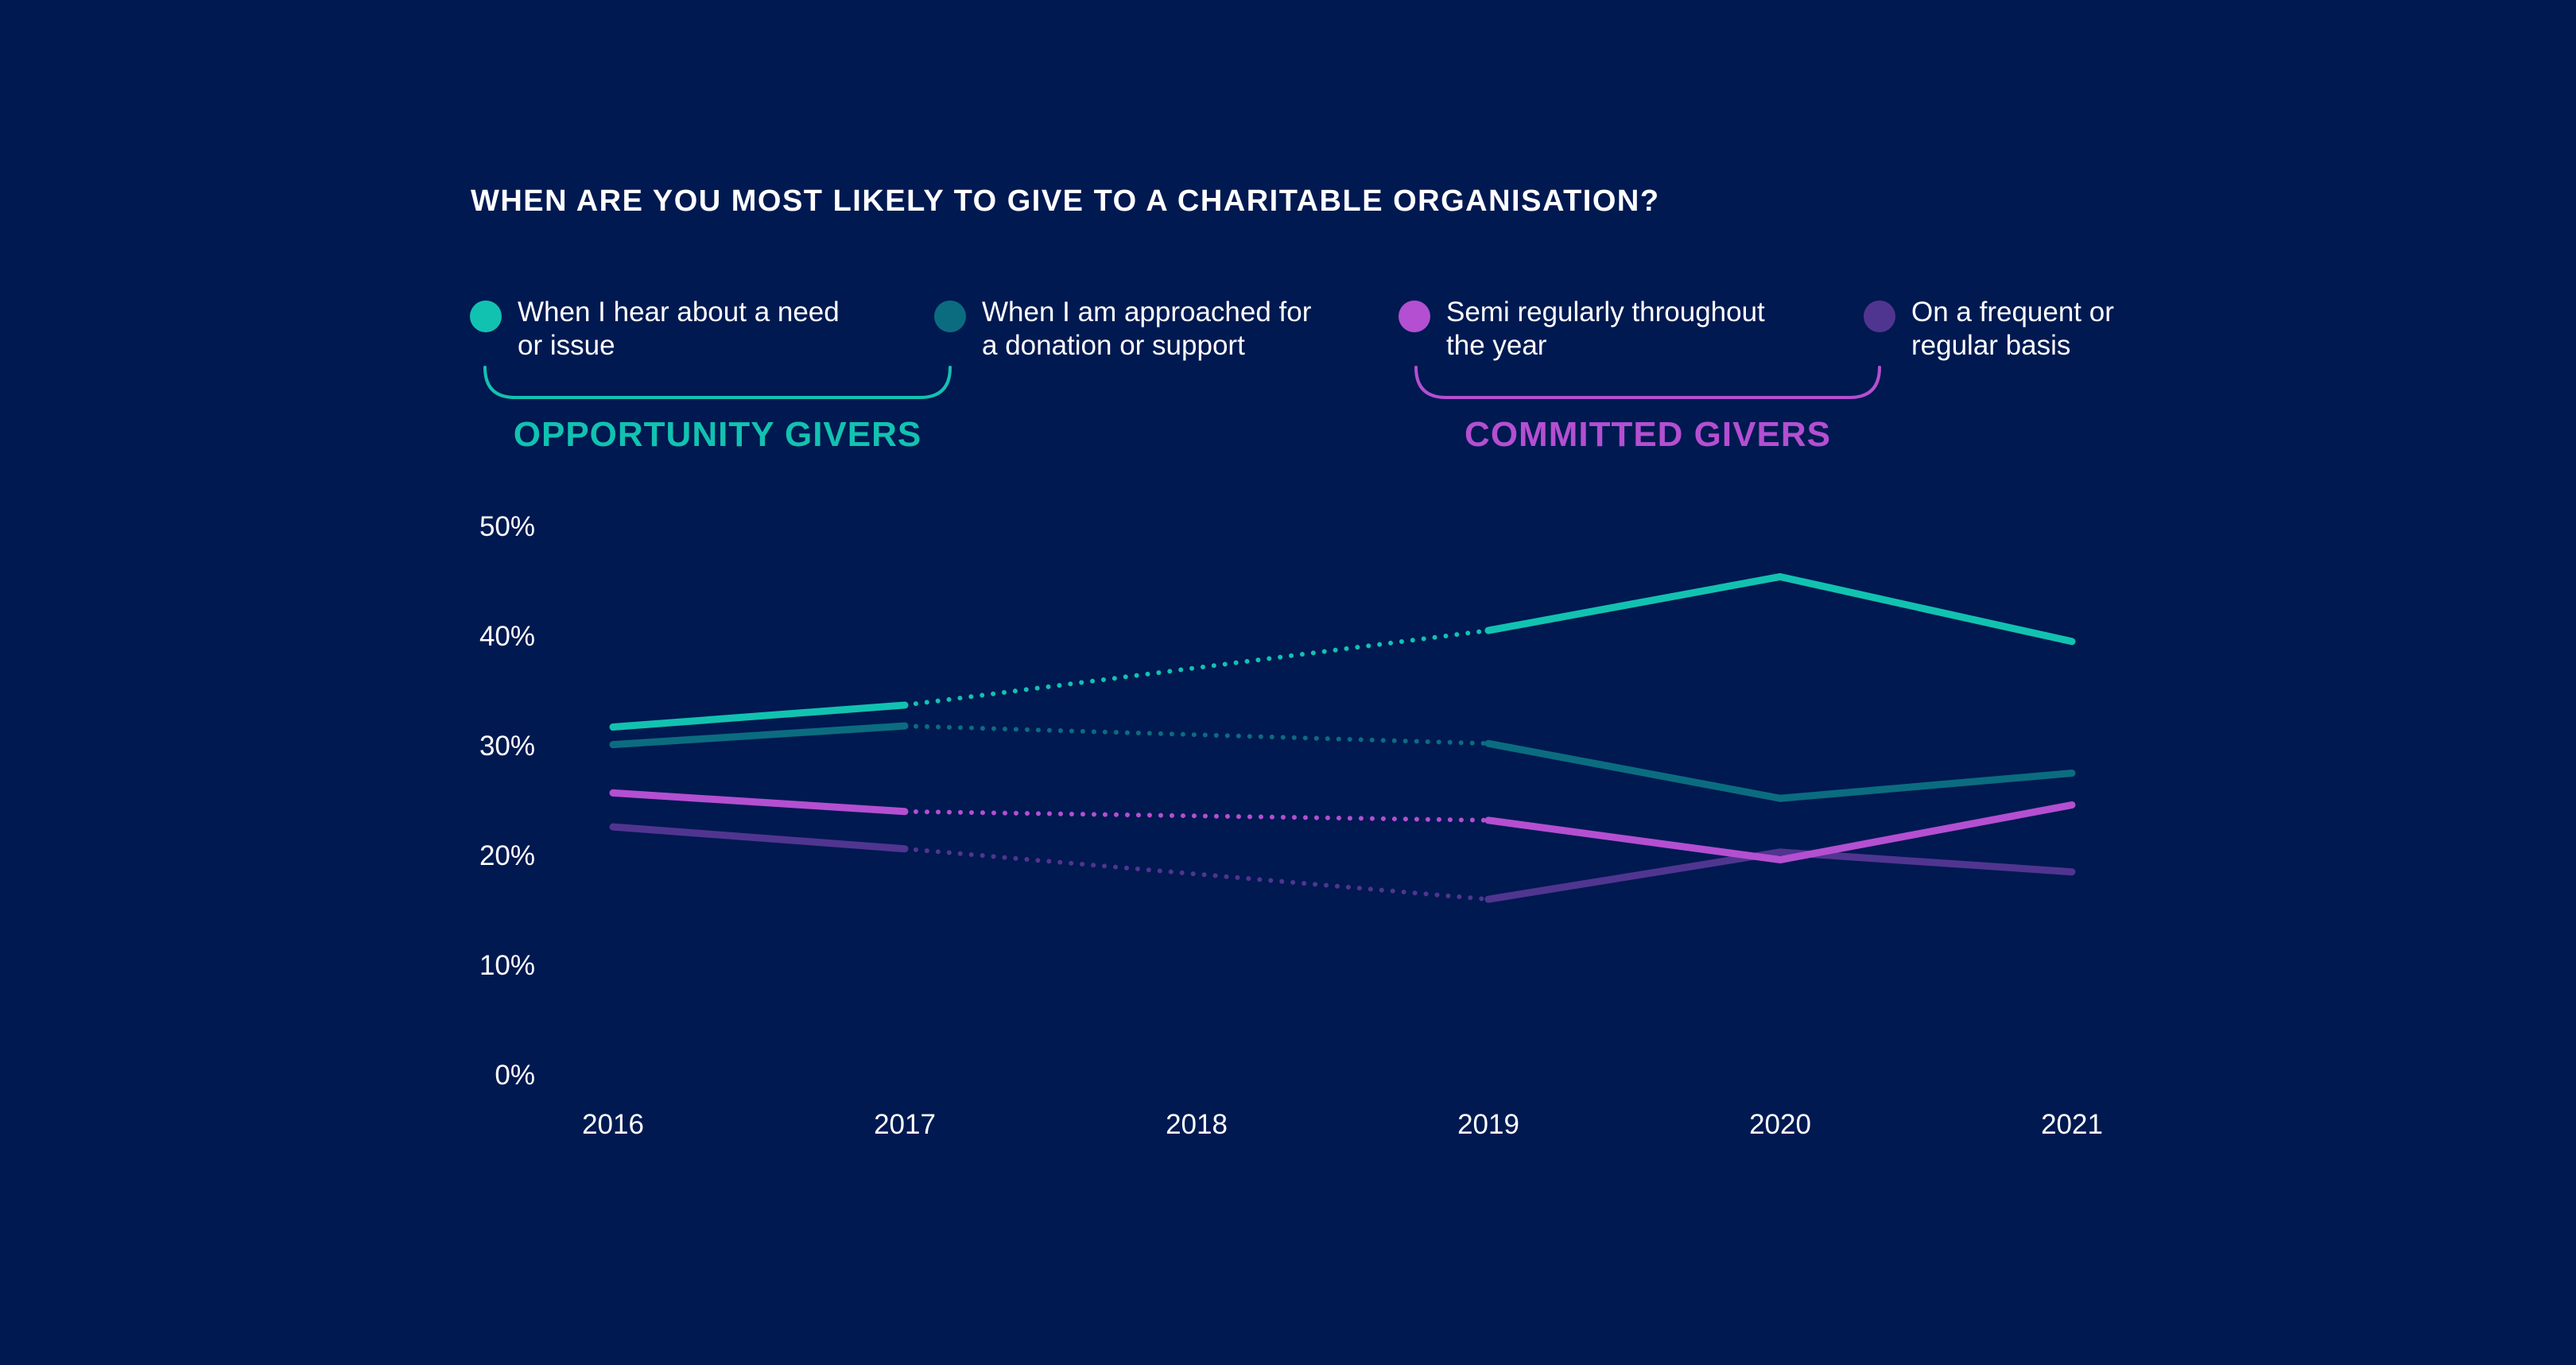  What do you see at coordinates (613, 1124) in the screenshot?
I see `x-tick-label: 2016` at bounding box center [613, 1124].